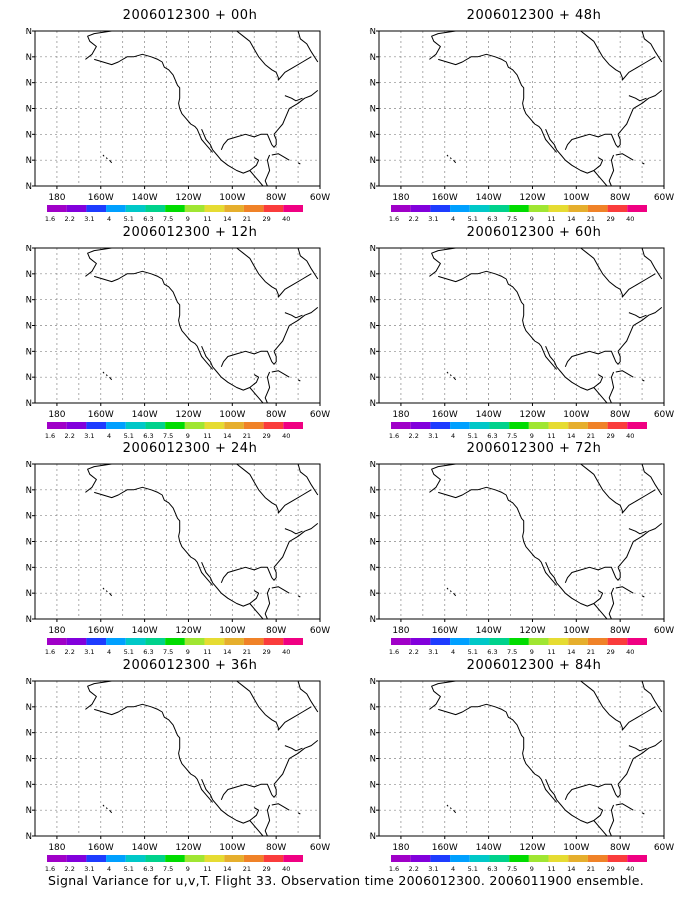 The width and height of the screenshot is (692, 900). I want to click on colorbar-label: 29, so click(610, 219).